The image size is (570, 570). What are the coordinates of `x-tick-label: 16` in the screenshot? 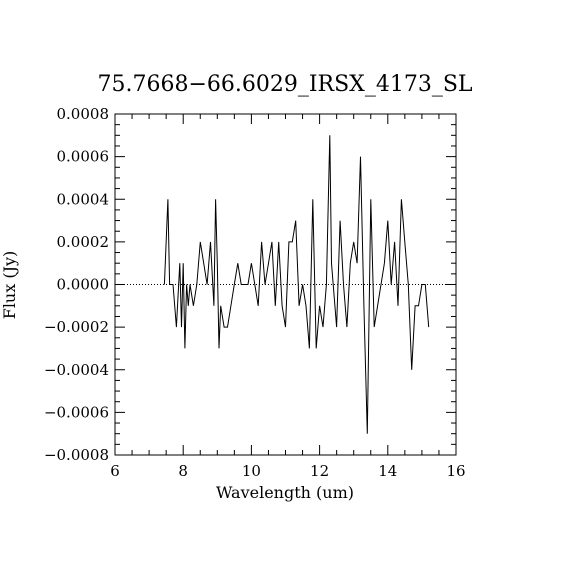 It's located at (455, 471).